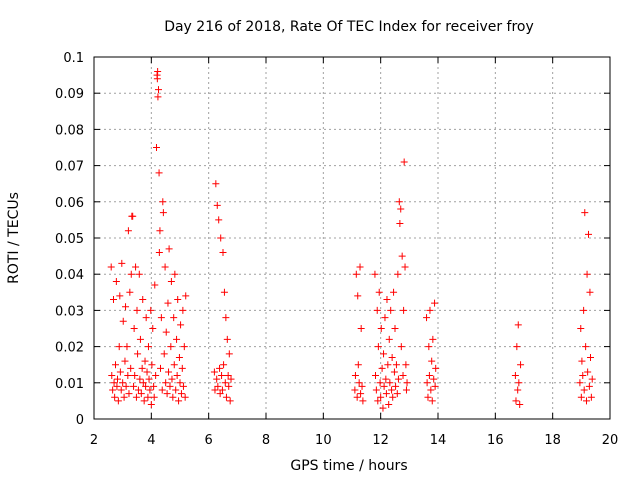 This screenshot has height=480, width=640. What do you see at coordinates (151, 440) in the screenshot?
I see `x-tick-label: 4` at bounding box center [151, 440].